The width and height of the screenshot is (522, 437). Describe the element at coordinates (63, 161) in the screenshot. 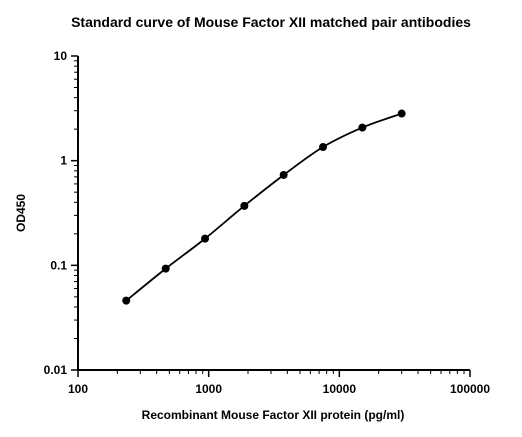

I see `y-tick-label: 1` at that location.